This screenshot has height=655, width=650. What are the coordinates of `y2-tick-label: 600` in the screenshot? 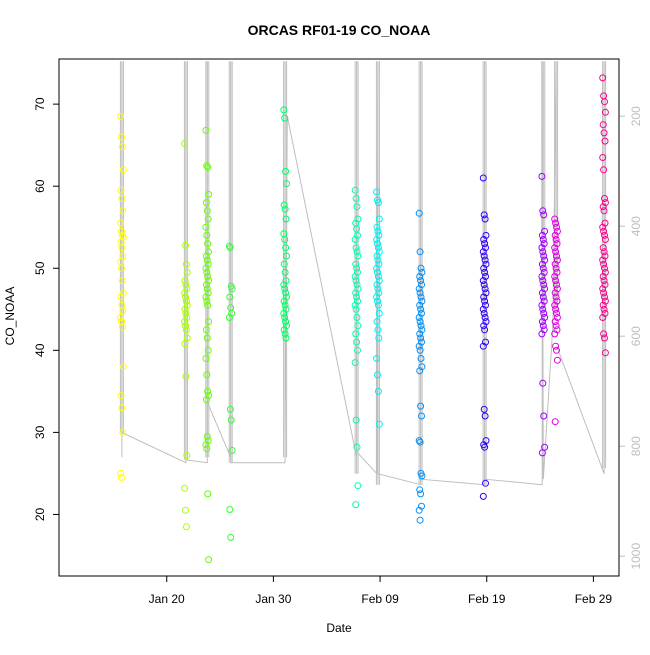 It's located at (636, 336).